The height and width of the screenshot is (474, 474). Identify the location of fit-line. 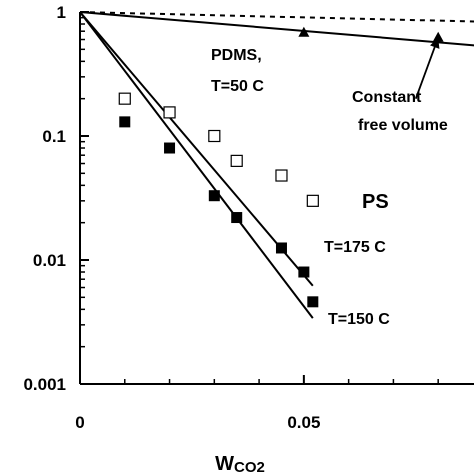
(276, 29).